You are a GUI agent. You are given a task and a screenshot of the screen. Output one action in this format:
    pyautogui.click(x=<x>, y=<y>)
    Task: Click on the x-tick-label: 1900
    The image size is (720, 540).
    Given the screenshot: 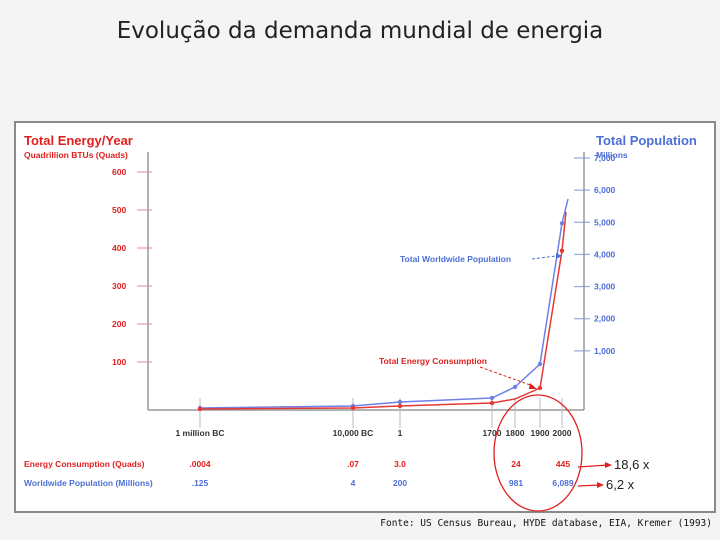 What is the action you would take?
    pyautogui.click(x=540, y=433)
    